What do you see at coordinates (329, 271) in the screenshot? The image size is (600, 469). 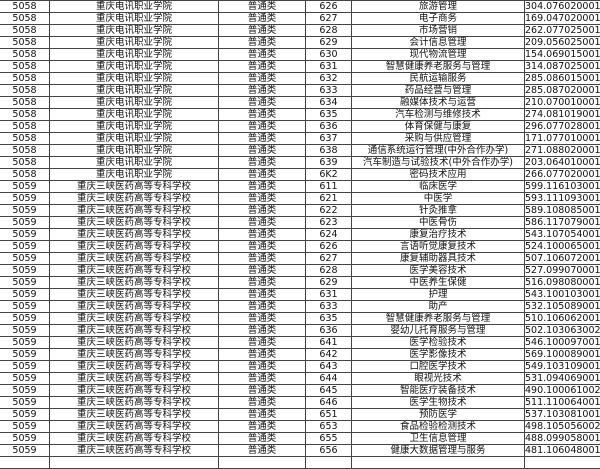 I see `major-code-cell: 628` at bounding box center [329, 271].